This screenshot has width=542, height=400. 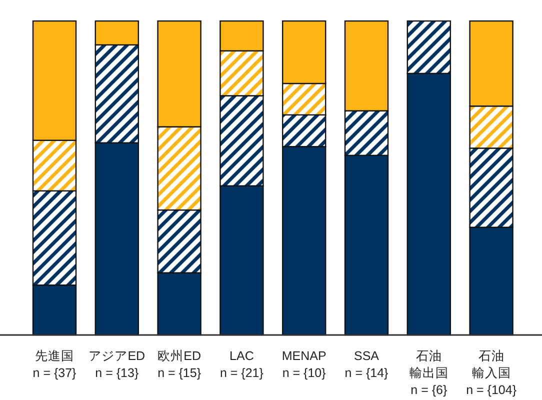 I want to click on x-tick-label: 欧州ED n = {15}, so click(x=180, y=364).